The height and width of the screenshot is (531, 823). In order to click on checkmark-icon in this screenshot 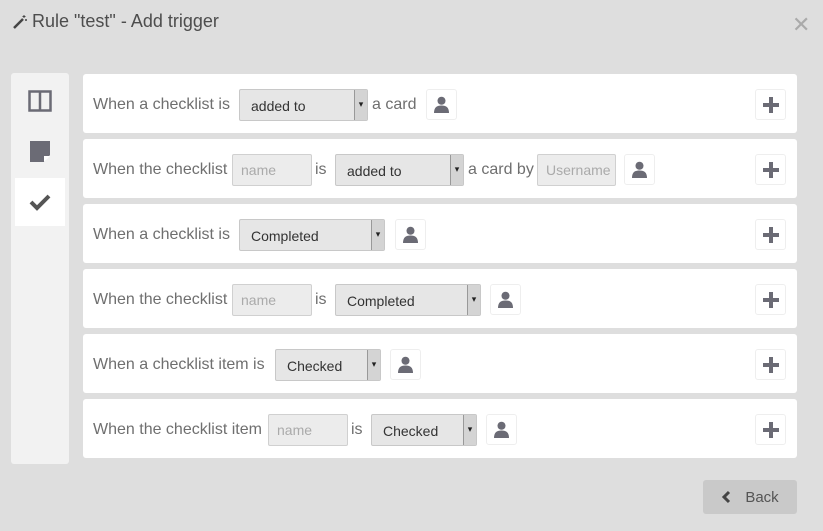, I will do `click(40, 202)`.